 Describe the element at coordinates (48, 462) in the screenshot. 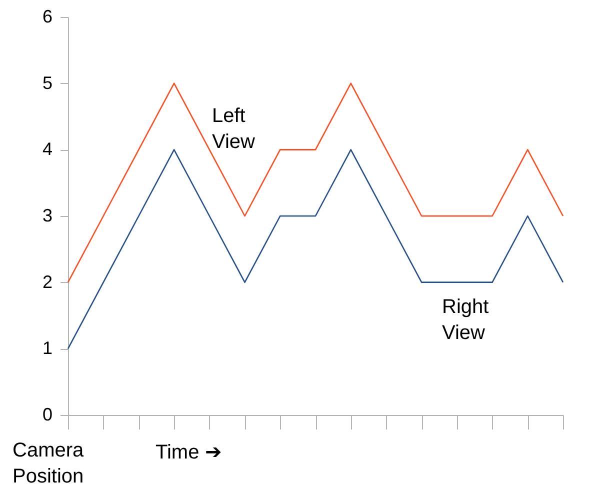

I see `y-axis-title: Camera Position` at that location.